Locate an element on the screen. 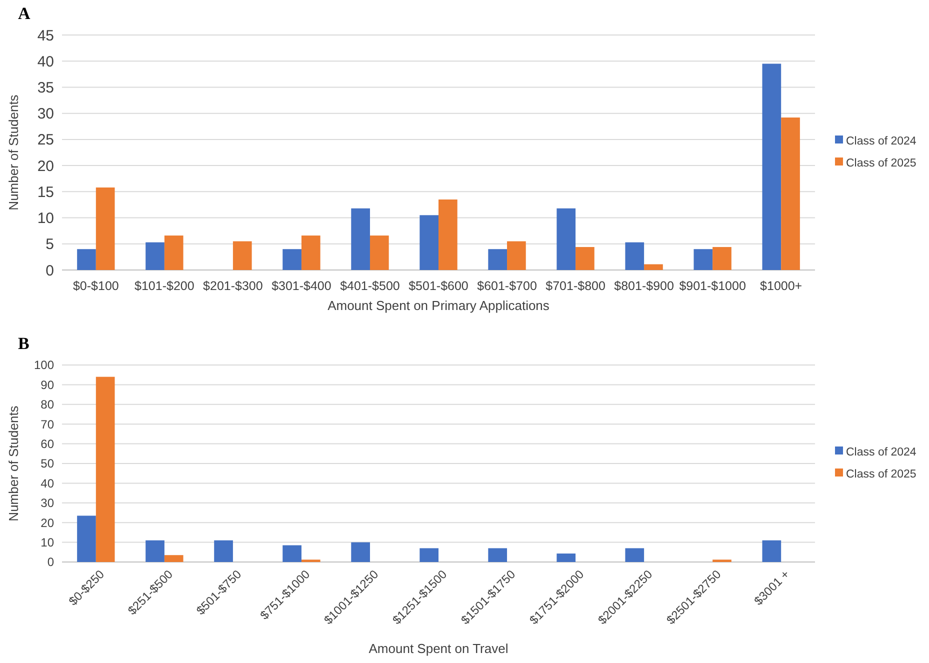 The height and width of the screenshot is (663, 929). x-tick-label: $501-$600 is located at coordinates (438, 286).